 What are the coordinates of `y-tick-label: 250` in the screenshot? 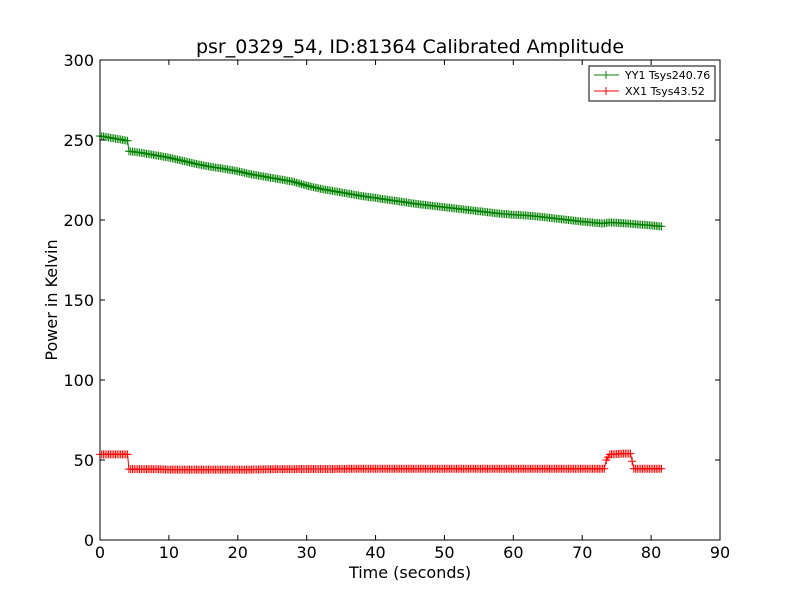 It's located at (78, 140).